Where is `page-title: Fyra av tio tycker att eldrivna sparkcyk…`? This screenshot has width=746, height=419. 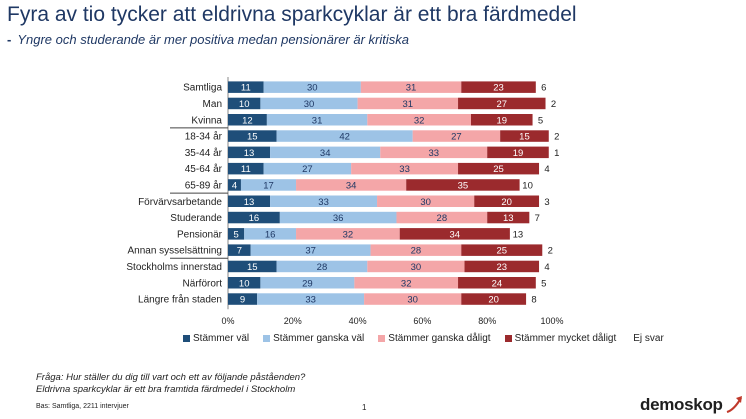 page-title: Fyra av tio tycker att eldrivna sparkcyk… is located at coordinates (292, 14).